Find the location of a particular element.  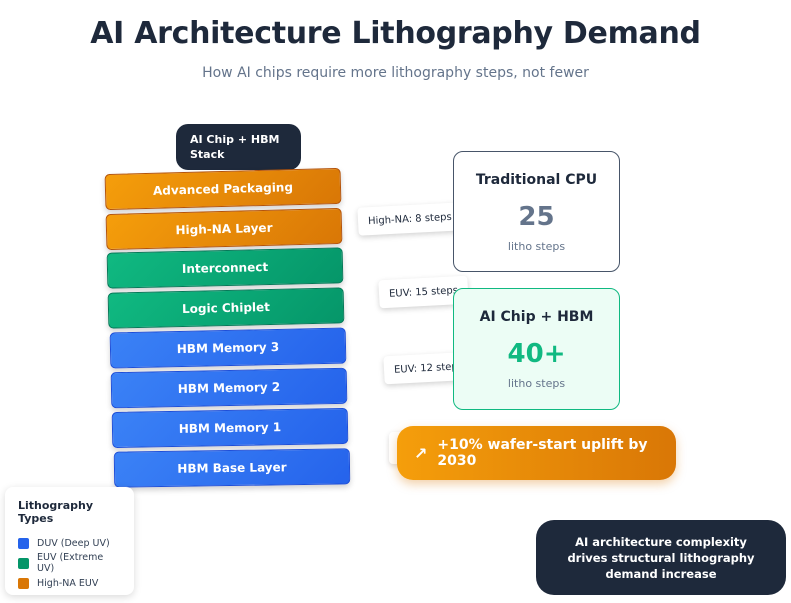

stack-label: AI Chip + HBM Stack is located at coordinates (238, 147).